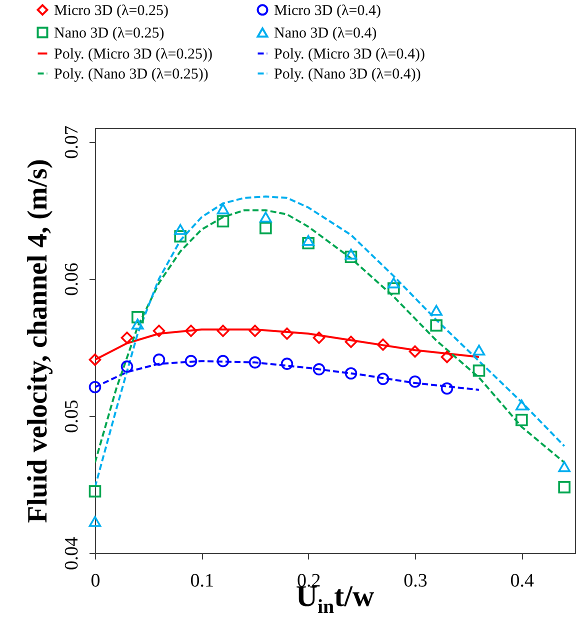  What do you see at coordinates (349, 54) in the screenshot?
I see `legend-label: Poly. (Micro 3D (λ=0.4))` at bounding box center [349, 54].